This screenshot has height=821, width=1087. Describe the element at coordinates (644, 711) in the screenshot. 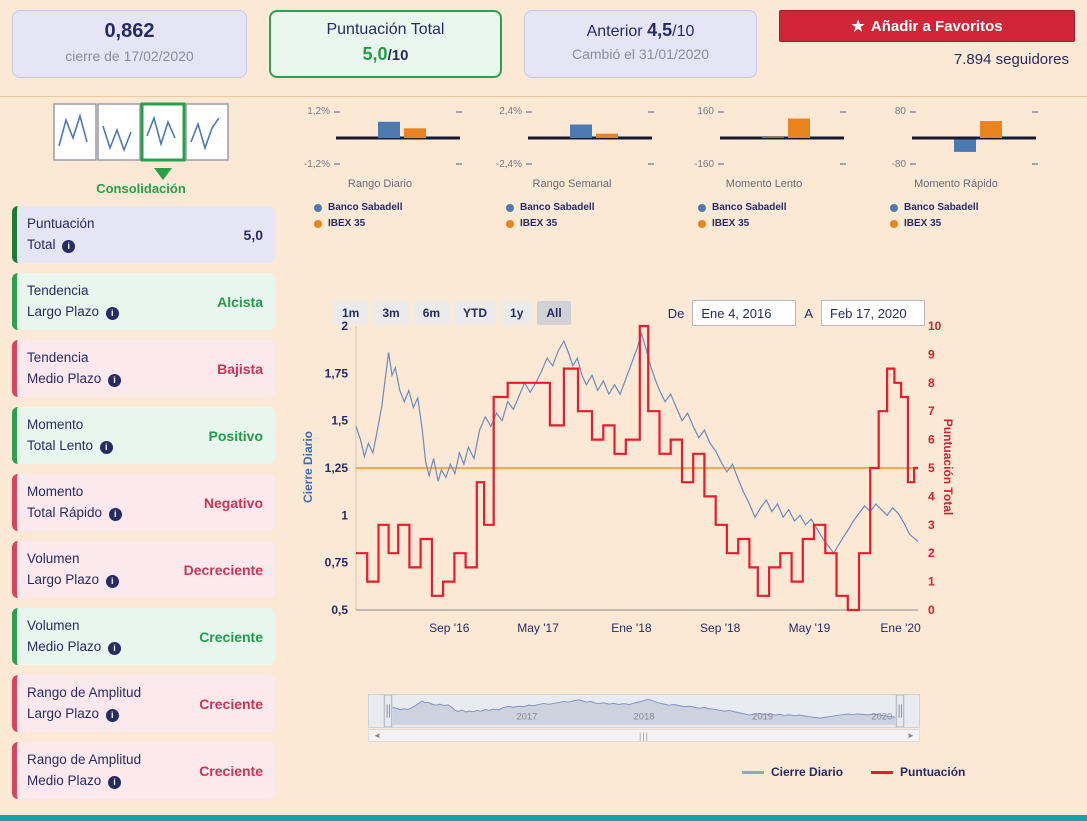

I see `navigator-svg: 2017 2018 2019 2020` at that location.